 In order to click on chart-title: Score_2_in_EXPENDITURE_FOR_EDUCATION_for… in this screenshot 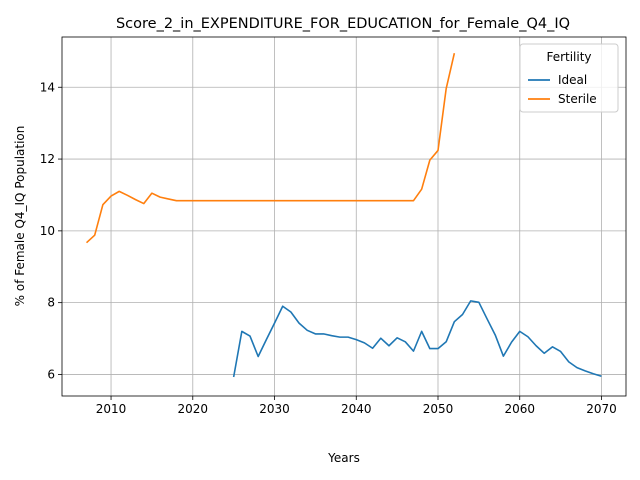, I will do `click(343, 24)`.